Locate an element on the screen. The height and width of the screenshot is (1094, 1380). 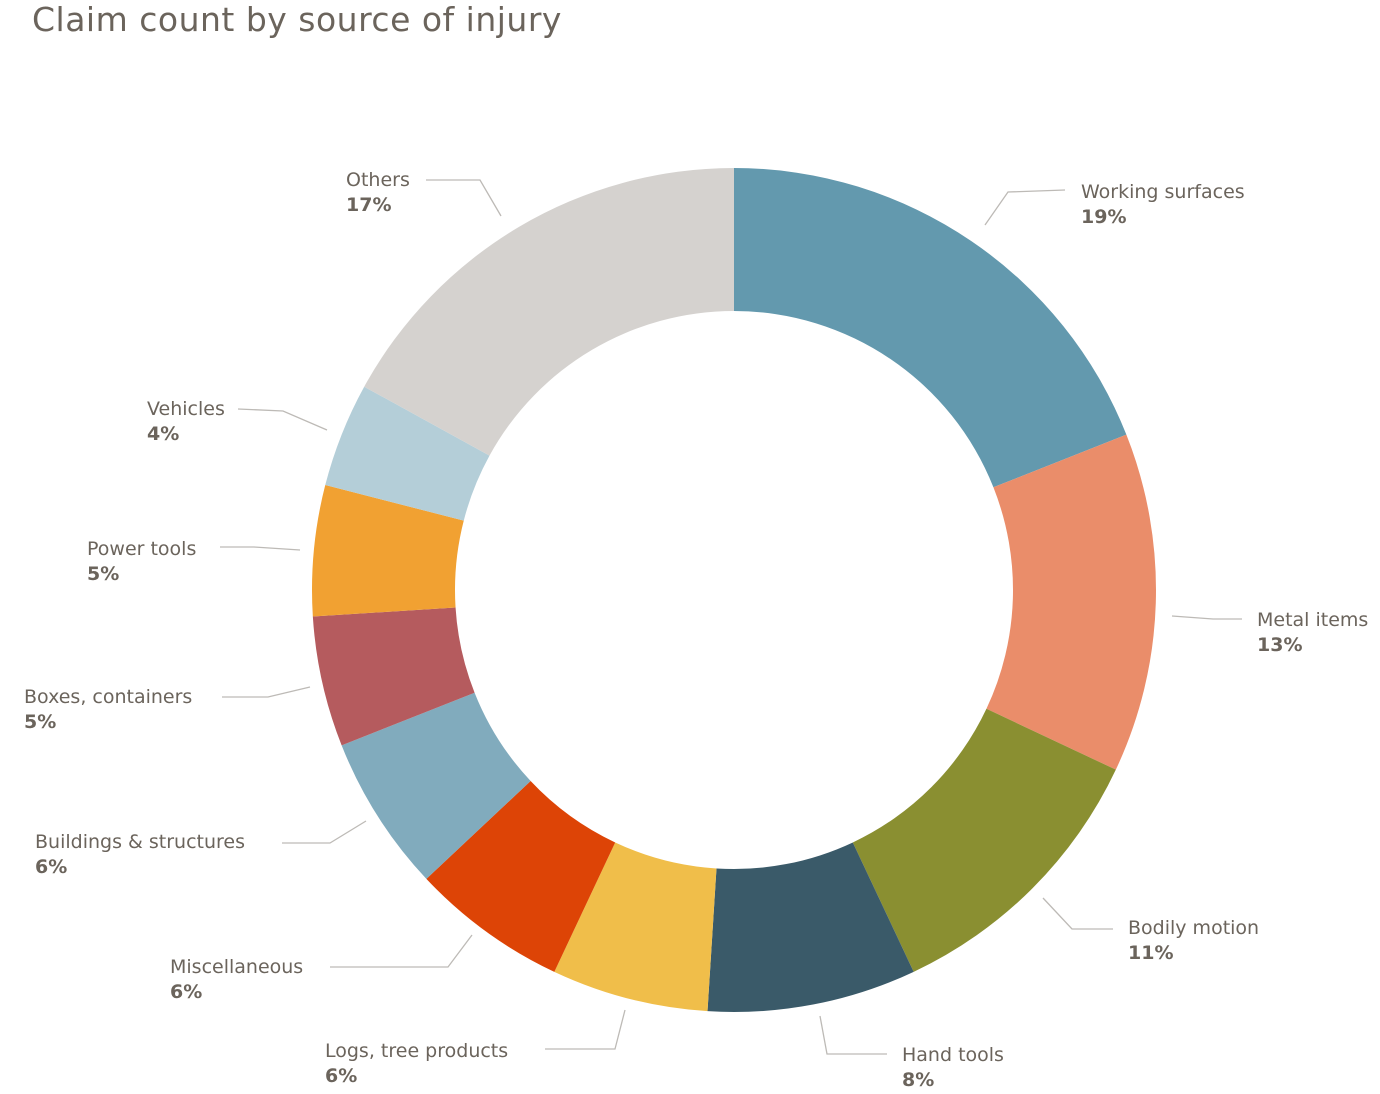
slice-vehicles is located at coordinates (407, 453).